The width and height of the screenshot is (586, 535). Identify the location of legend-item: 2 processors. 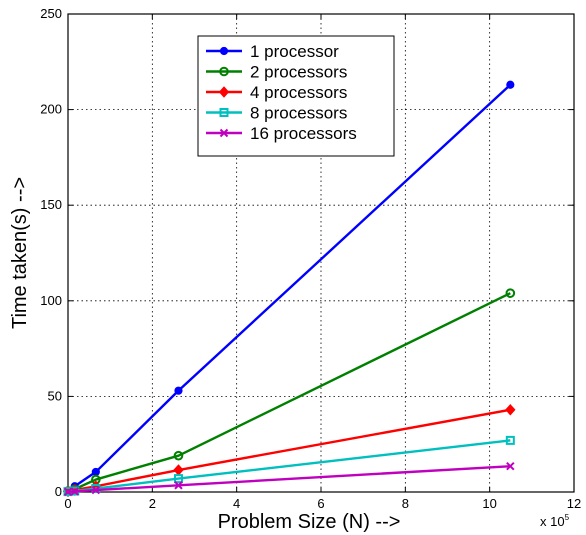
(276, 72).